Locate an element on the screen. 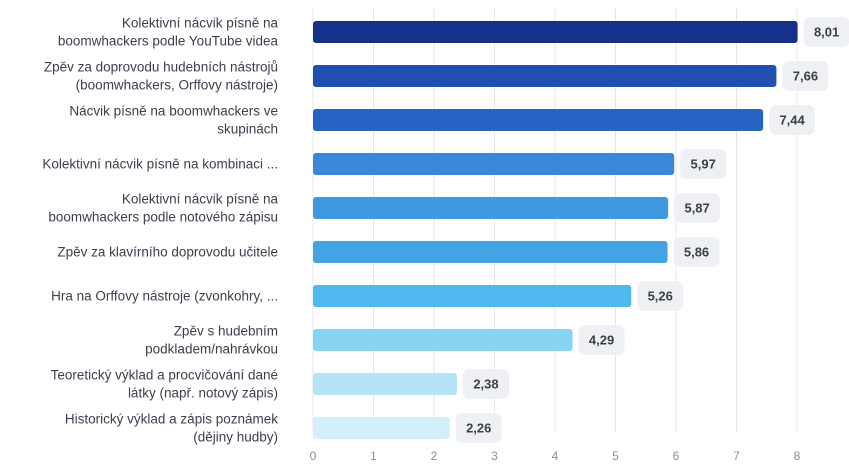  category-label: podkladem/nahrávkou is located at coordinates (211, 349).